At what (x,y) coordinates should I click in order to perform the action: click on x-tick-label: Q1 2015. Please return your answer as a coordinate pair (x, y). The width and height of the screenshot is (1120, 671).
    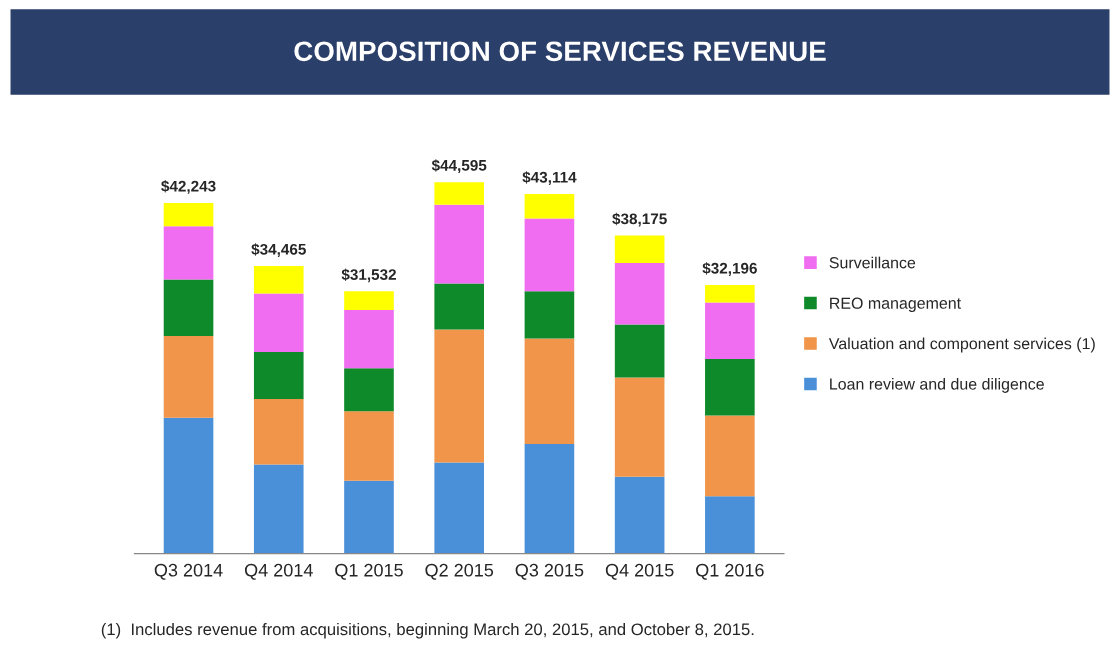
    Looking at the image, I should click on (369, 571).